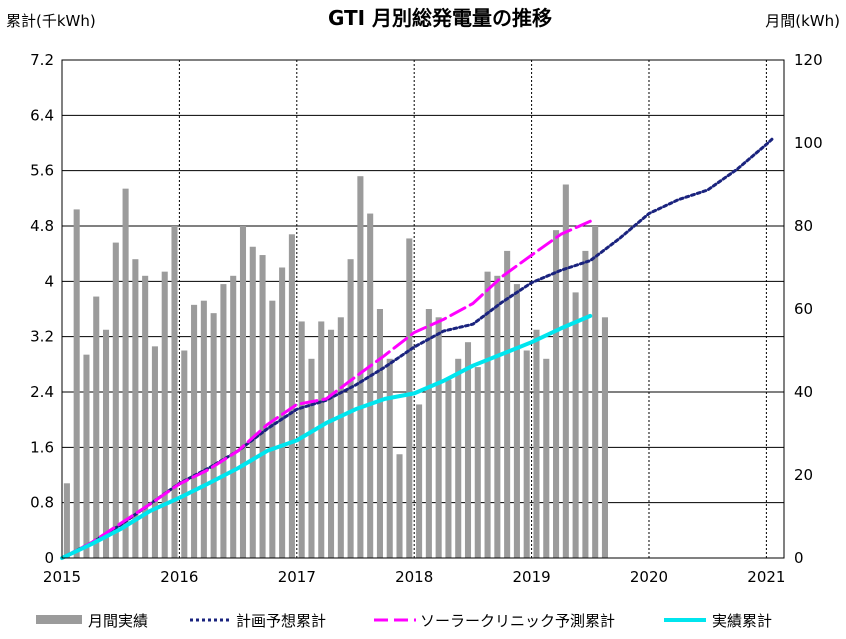 The image size is (846, 639). What do you see at coordinates (808, 143) in the screenshot?
I see `y-right-tick-label: 100` at bounding box center [808, 143].